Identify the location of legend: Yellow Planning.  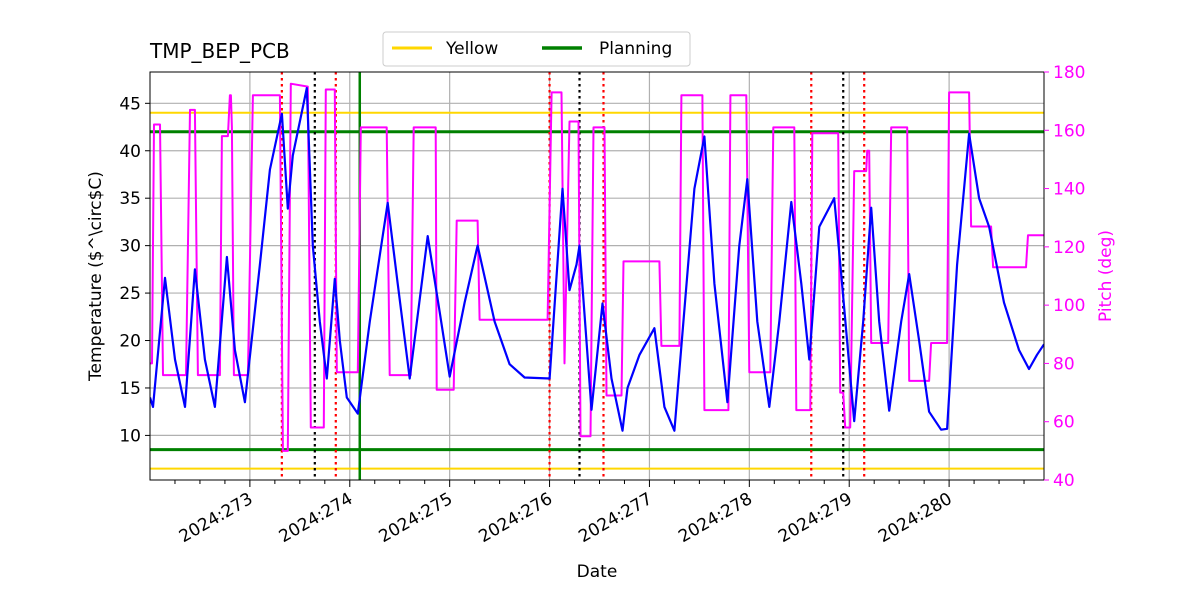
(536, 49).